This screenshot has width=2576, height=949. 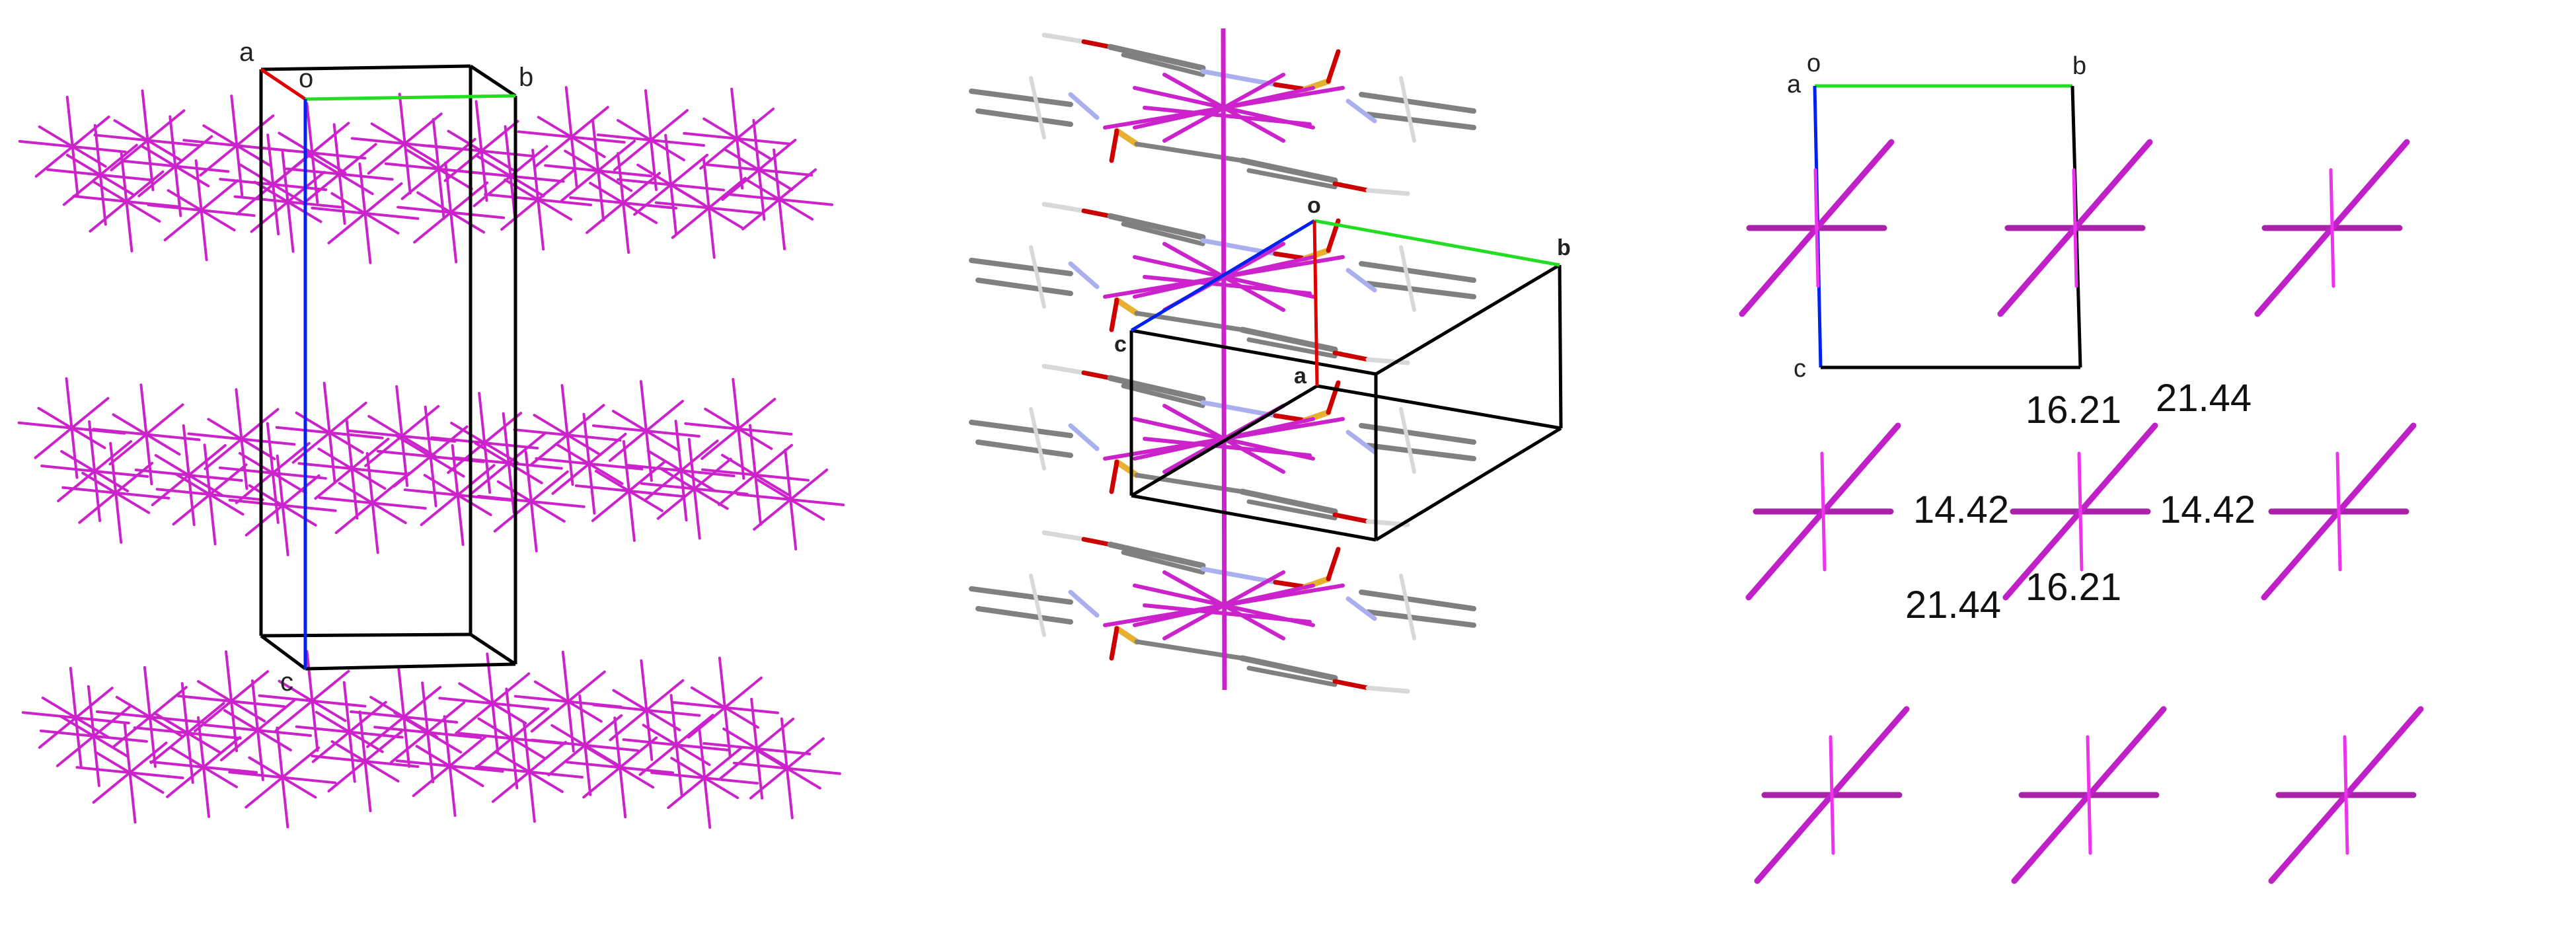 I want to click on distance-label: 14.42, so click(x=1961, y=509).